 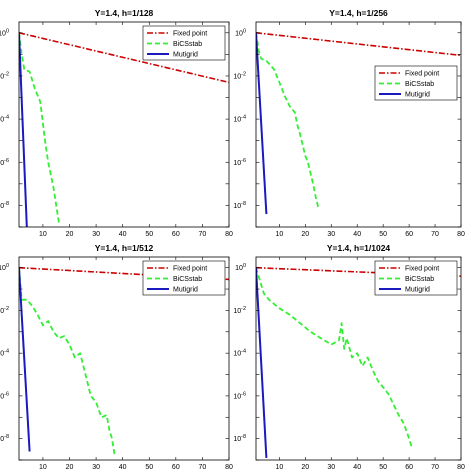 What do you see at coordinates (124, 13) in the screenshot?
I see `subplot-title: Y=1.4, h=1/128` at bounding box center [124, 13].